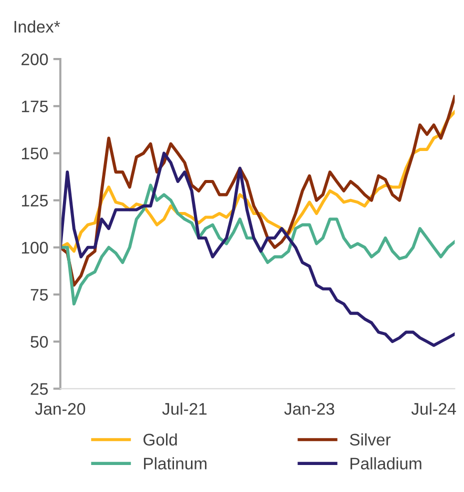 The image size is (464, 492). What do you see at coordinates (184, 408) in the screenshot?
I see `x-tick-label: Jul-21` at bounding box center [184, 408].